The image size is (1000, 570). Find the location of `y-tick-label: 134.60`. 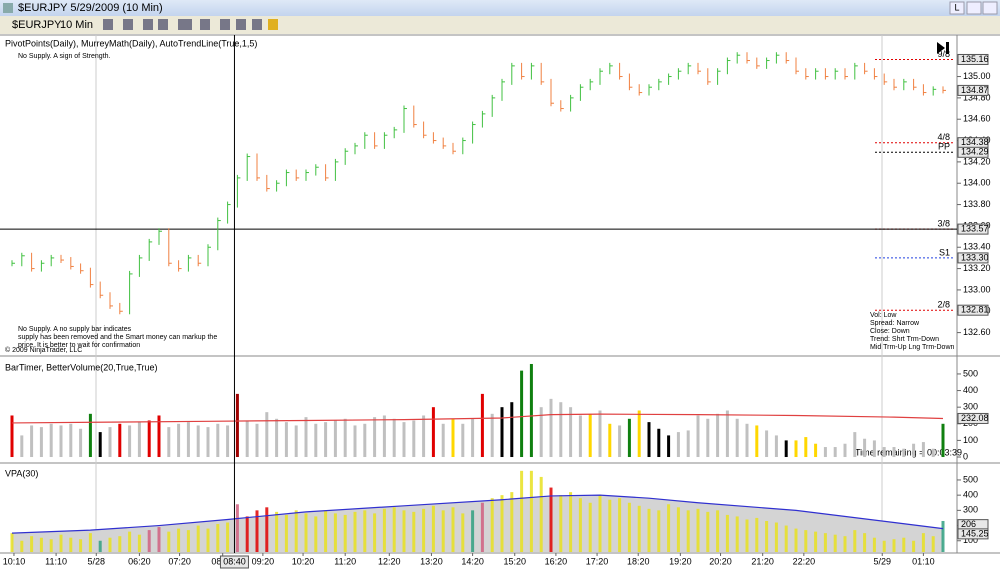

y-tick-label: 134.60 is located at coordinates (977, 119).